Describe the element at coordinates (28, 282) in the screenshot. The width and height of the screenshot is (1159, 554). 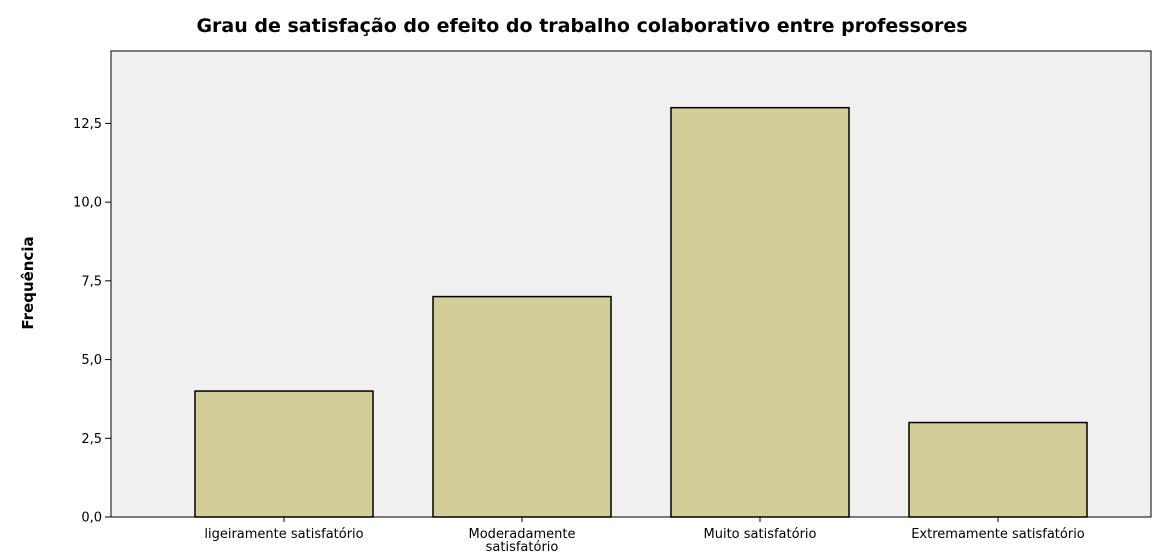
I see `y-axis-label: Frequência` at that location.